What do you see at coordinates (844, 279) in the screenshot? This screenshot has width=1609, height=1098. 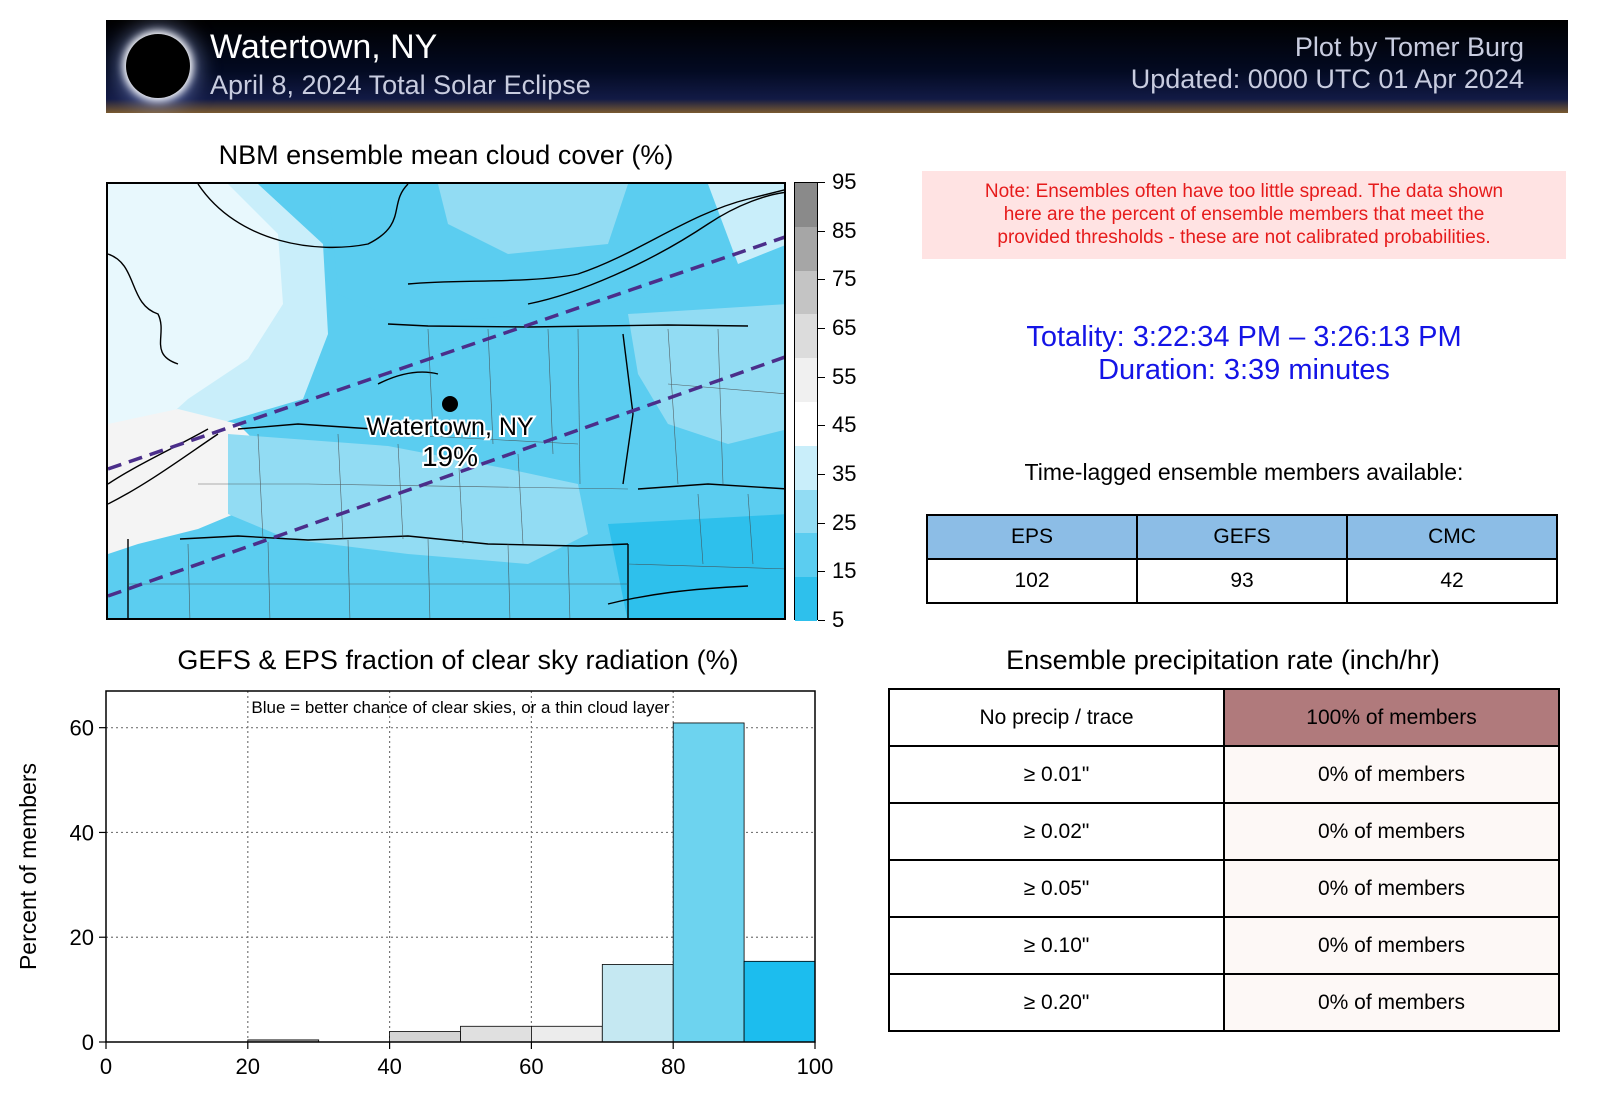 I see `colorbar-tick-label: 75` at bounding box center [844, 279].